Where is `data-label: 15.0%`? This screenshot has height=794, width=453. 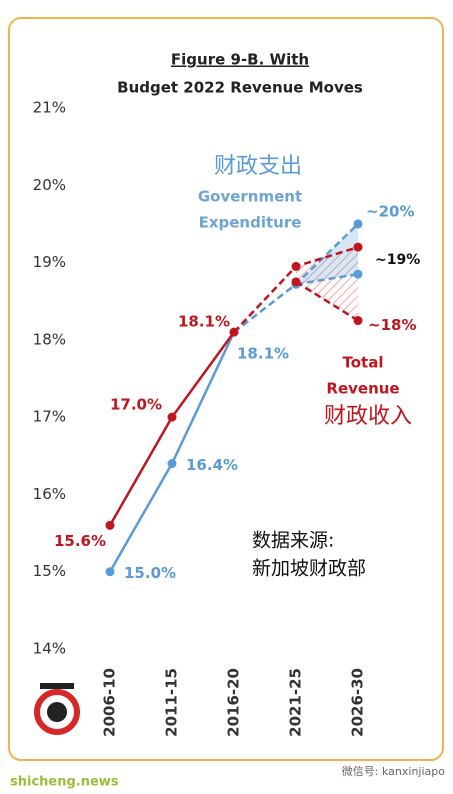 data-label: 15.0% is located at coordinates (150, 573).